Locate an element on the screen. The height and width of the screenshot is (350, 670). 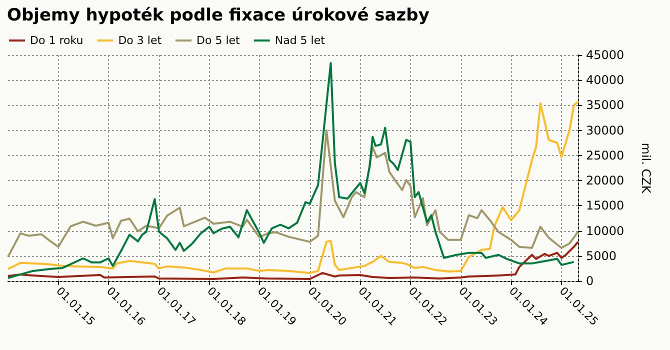
y-tick-label: 5000 is located at coordinates (601, 255).